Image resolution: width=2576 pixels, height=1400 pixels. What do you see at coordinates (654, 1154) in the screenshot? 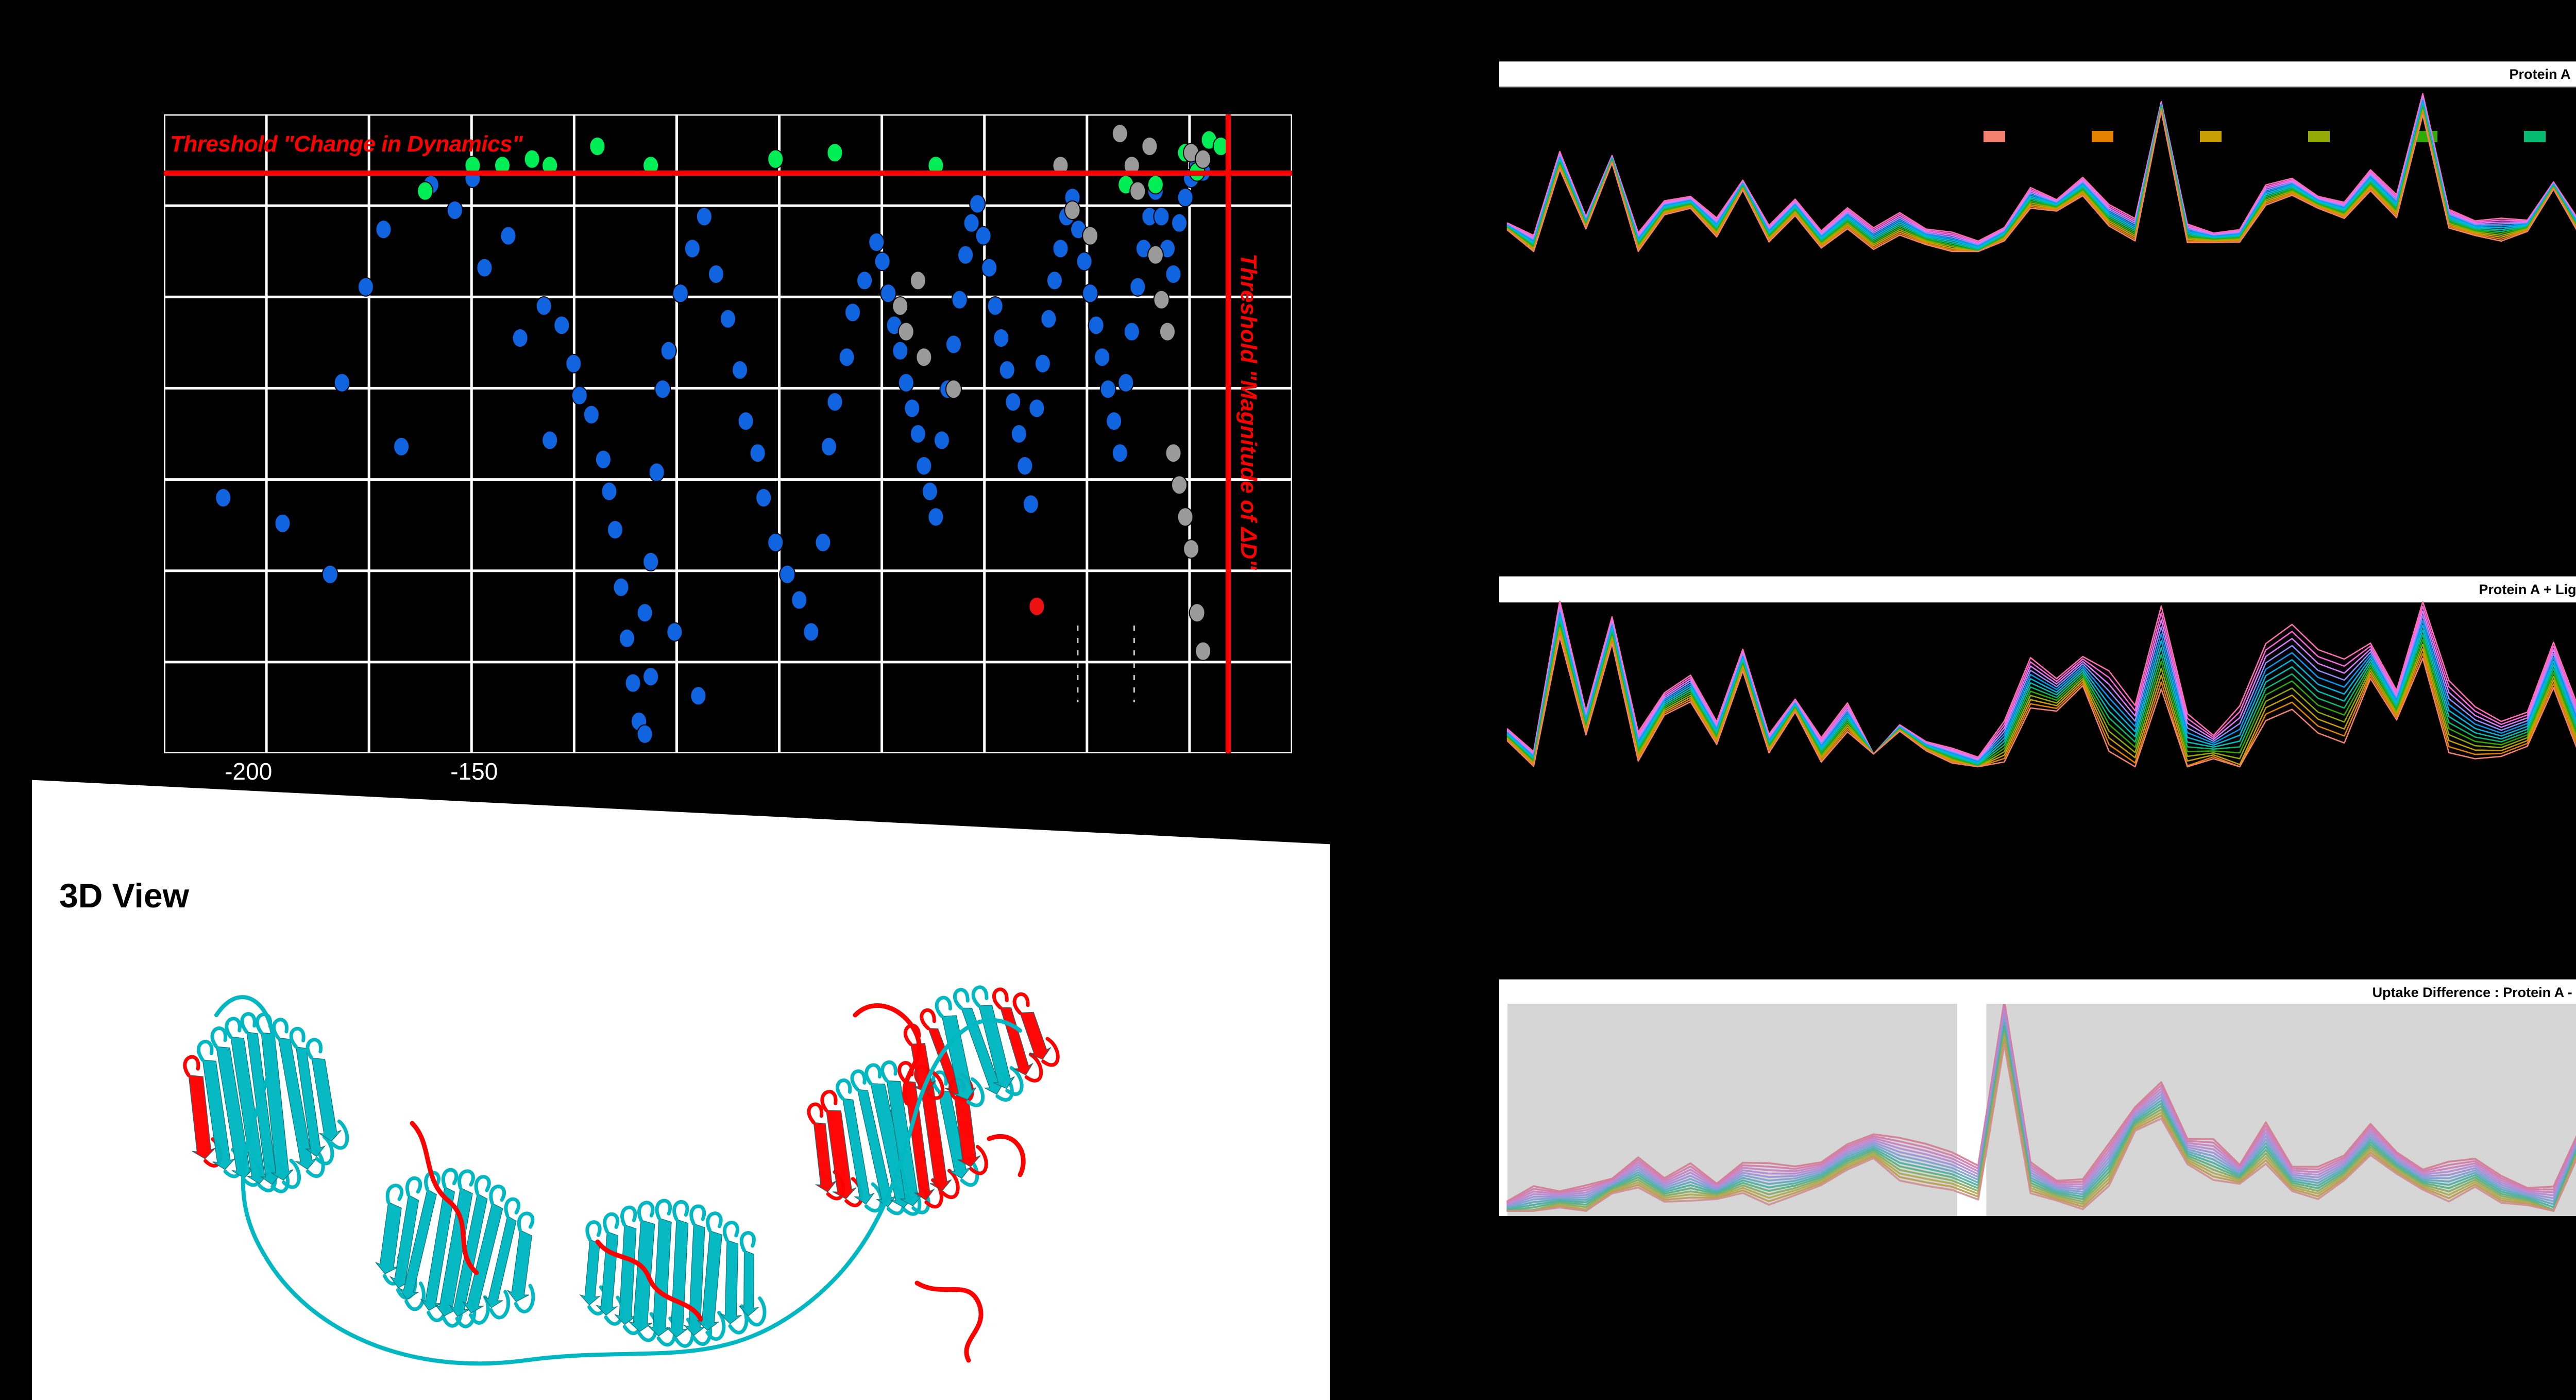
I see `protein-ribbon-structure` at bounding box center [654, 1154].